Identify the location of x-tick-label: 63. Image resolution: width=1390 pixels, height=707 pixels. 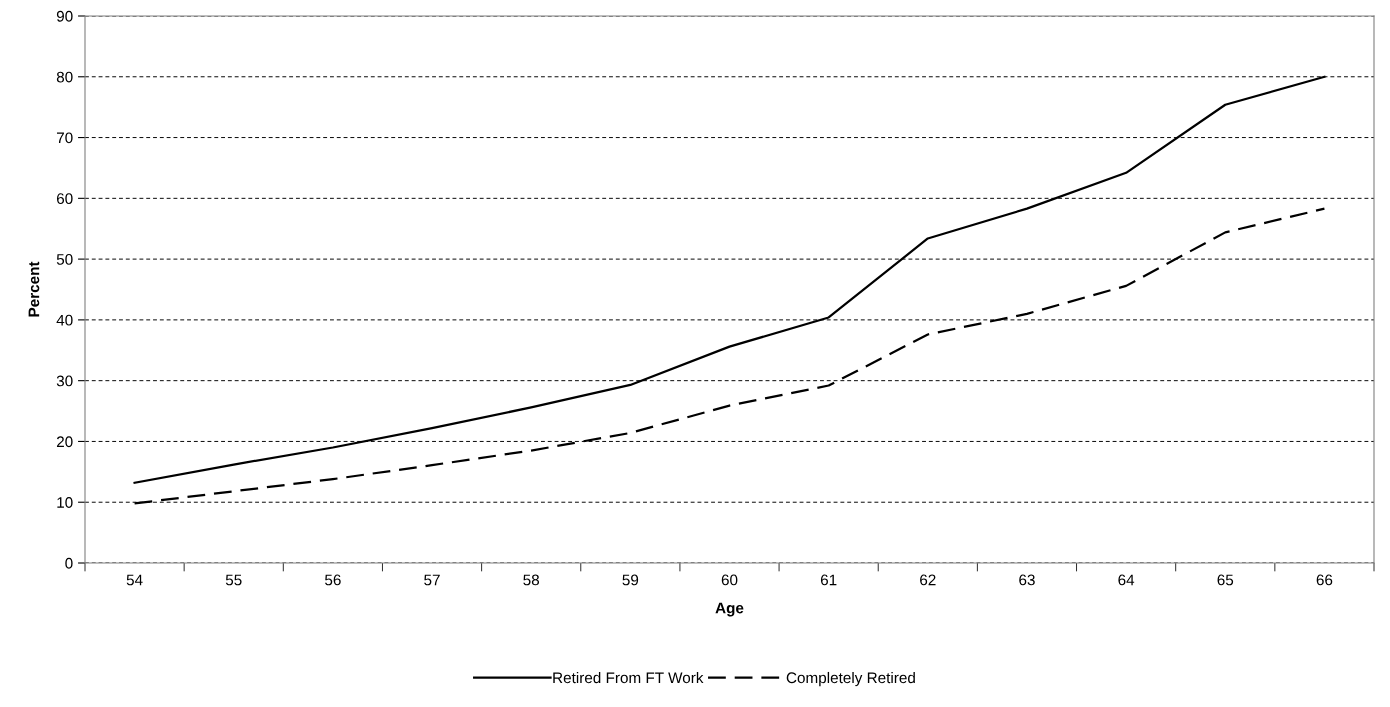
(1027, 580).